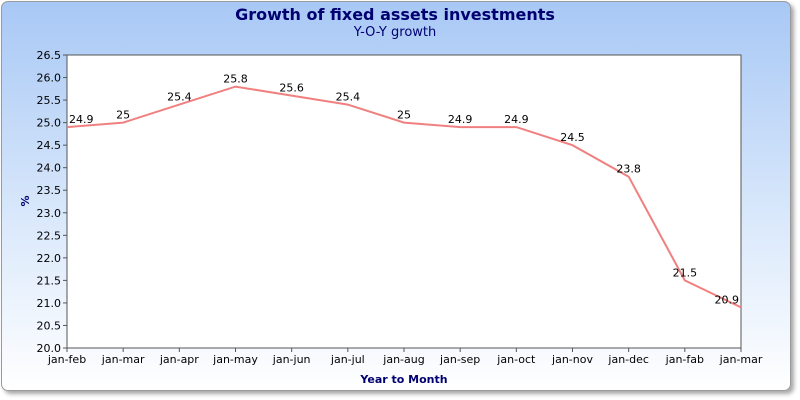 Image resolution: width=800 pixels, height=400 pixels. What do you see at coordinates (572, 359) in the screenshot?
I see `x-tick-label: jan-nov` at bounding box center [572, 359].